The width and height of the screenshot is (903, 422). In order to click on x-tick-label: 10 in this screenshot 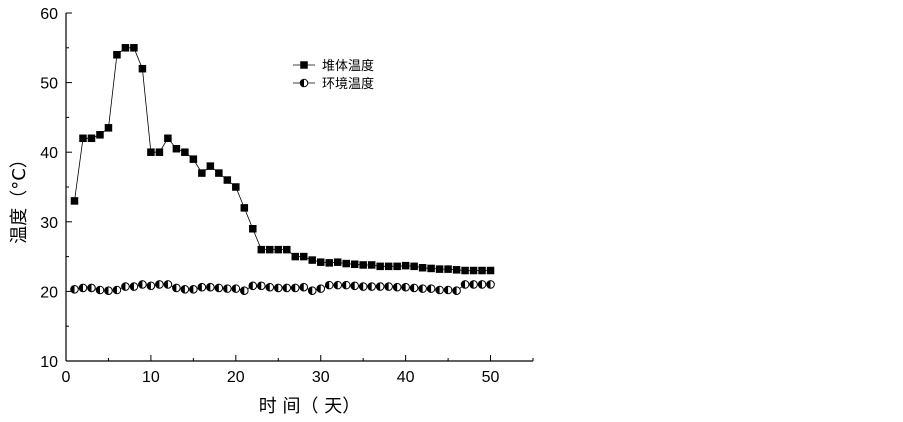, I will do `click(151, 377)`.